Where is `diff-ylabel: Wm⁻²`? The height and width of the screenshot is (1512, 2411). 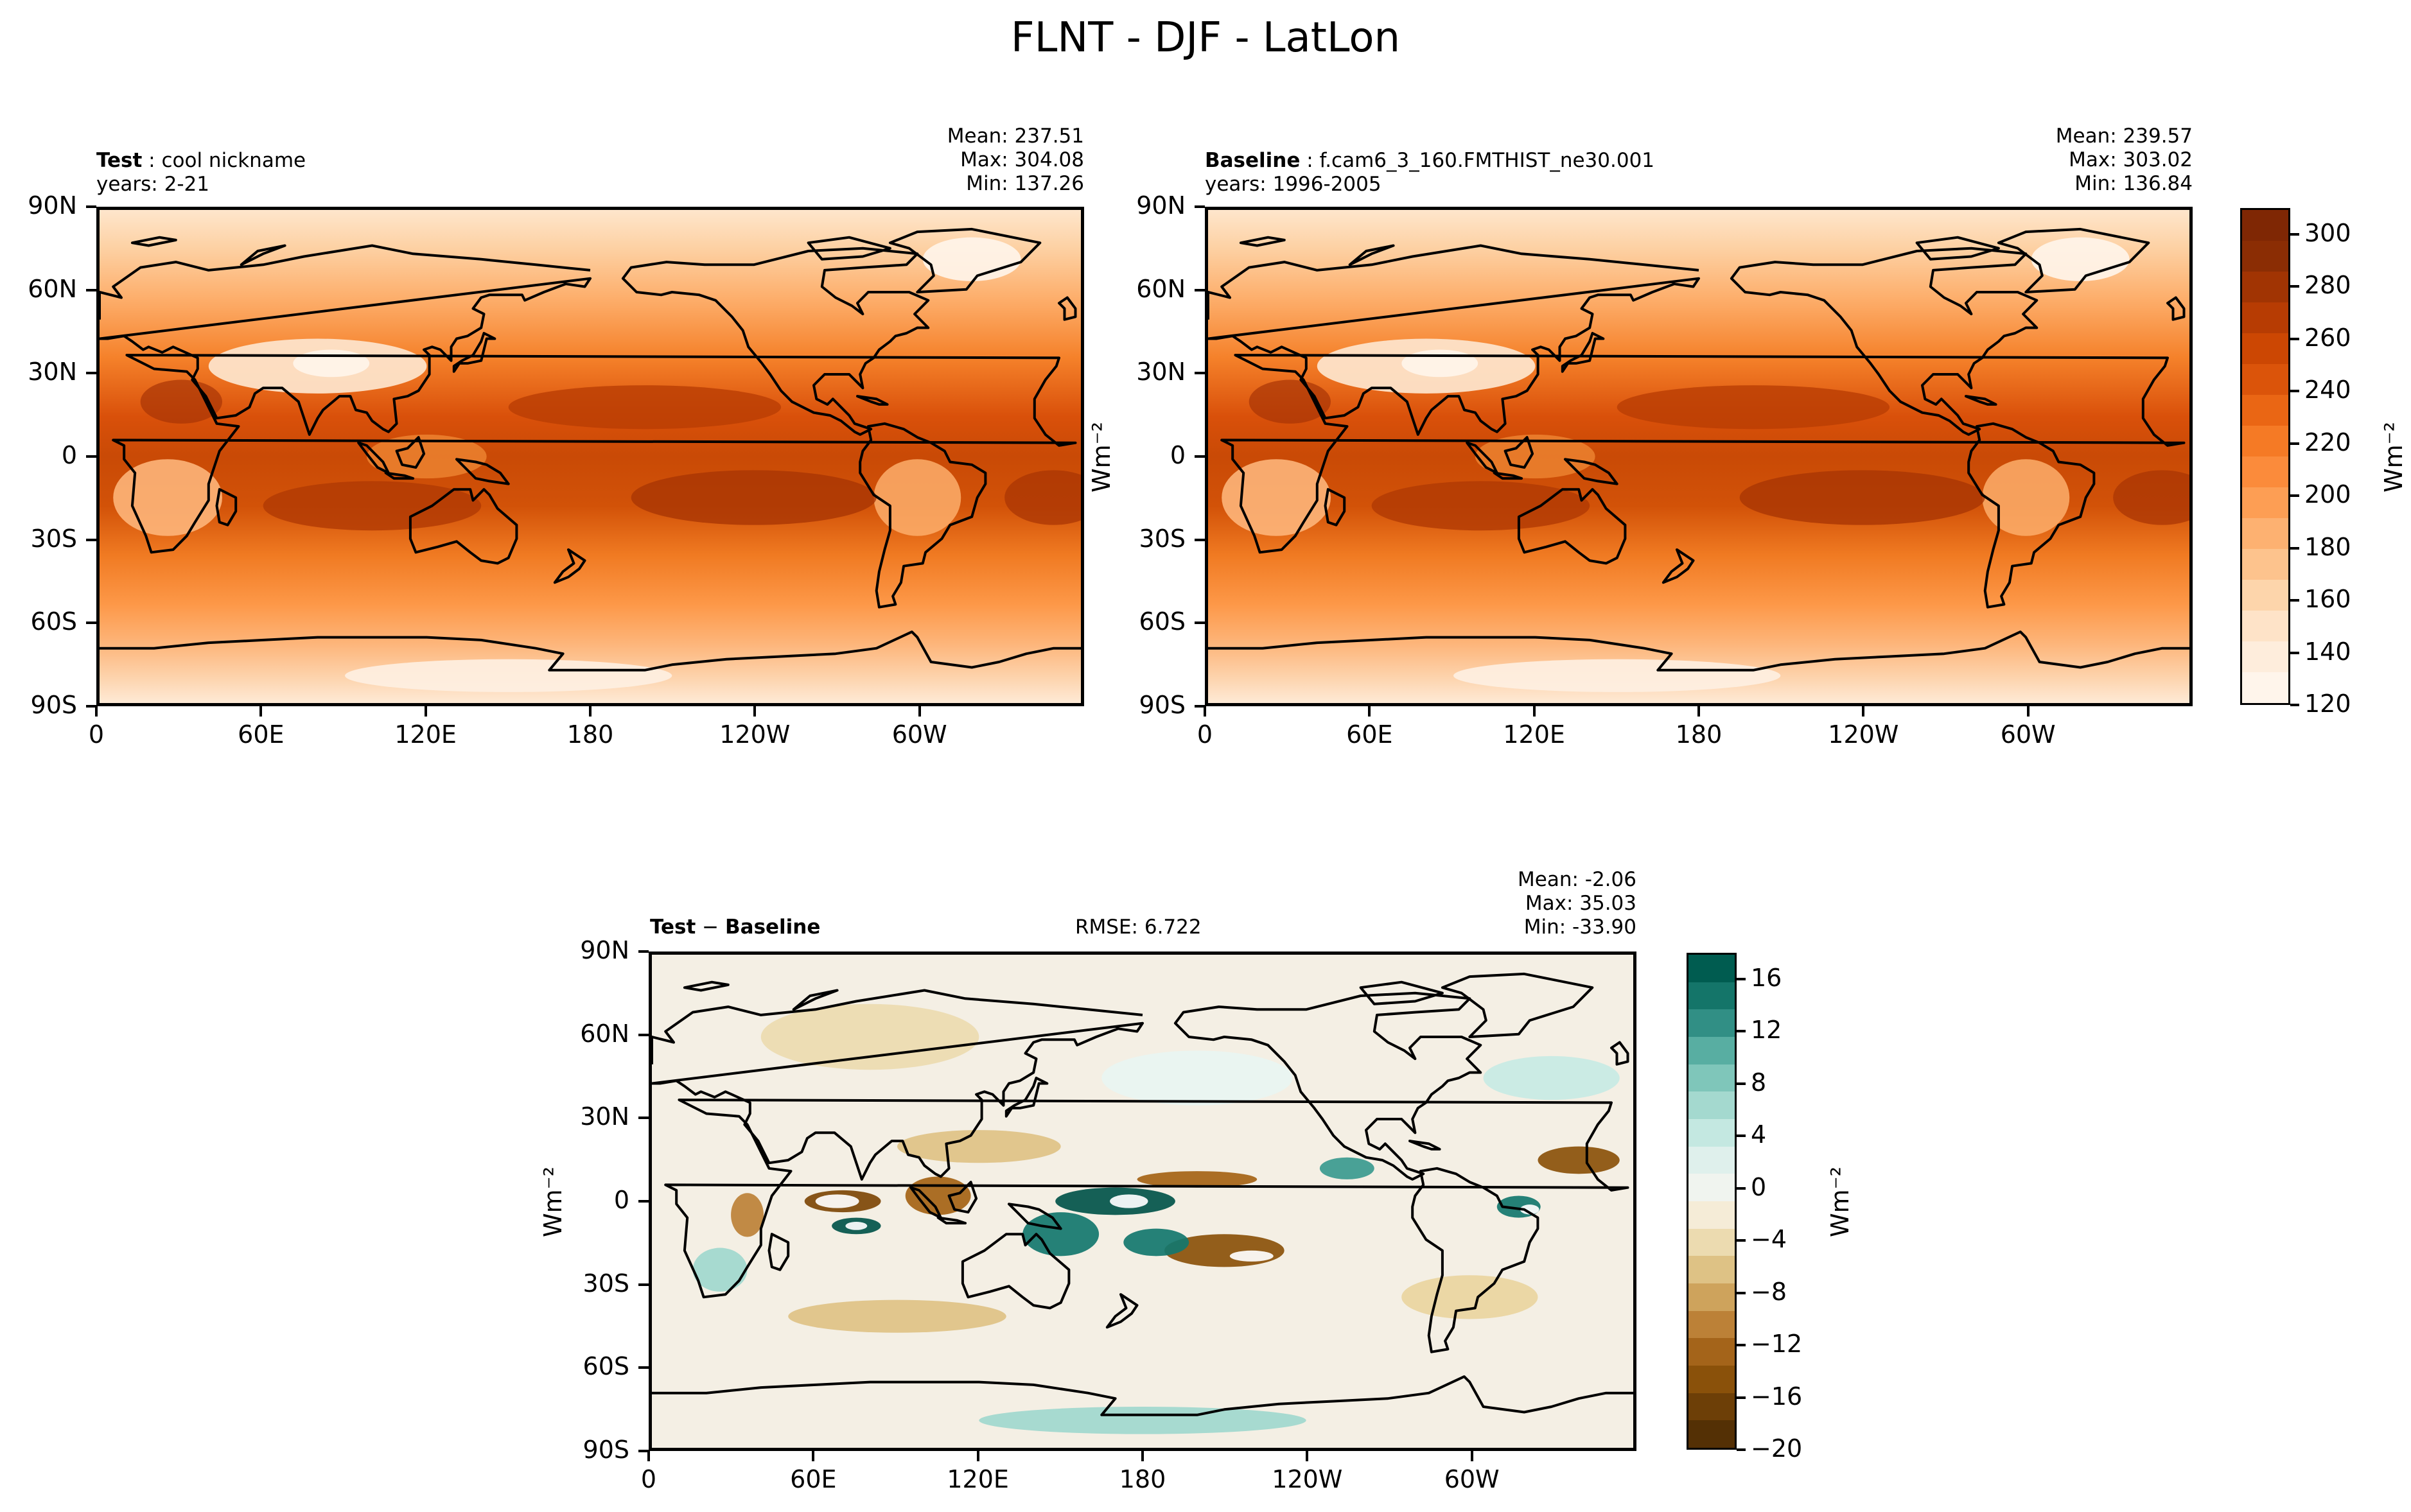
diff-ylabel: Wm⁻² is located at coordinates (552, 1202).